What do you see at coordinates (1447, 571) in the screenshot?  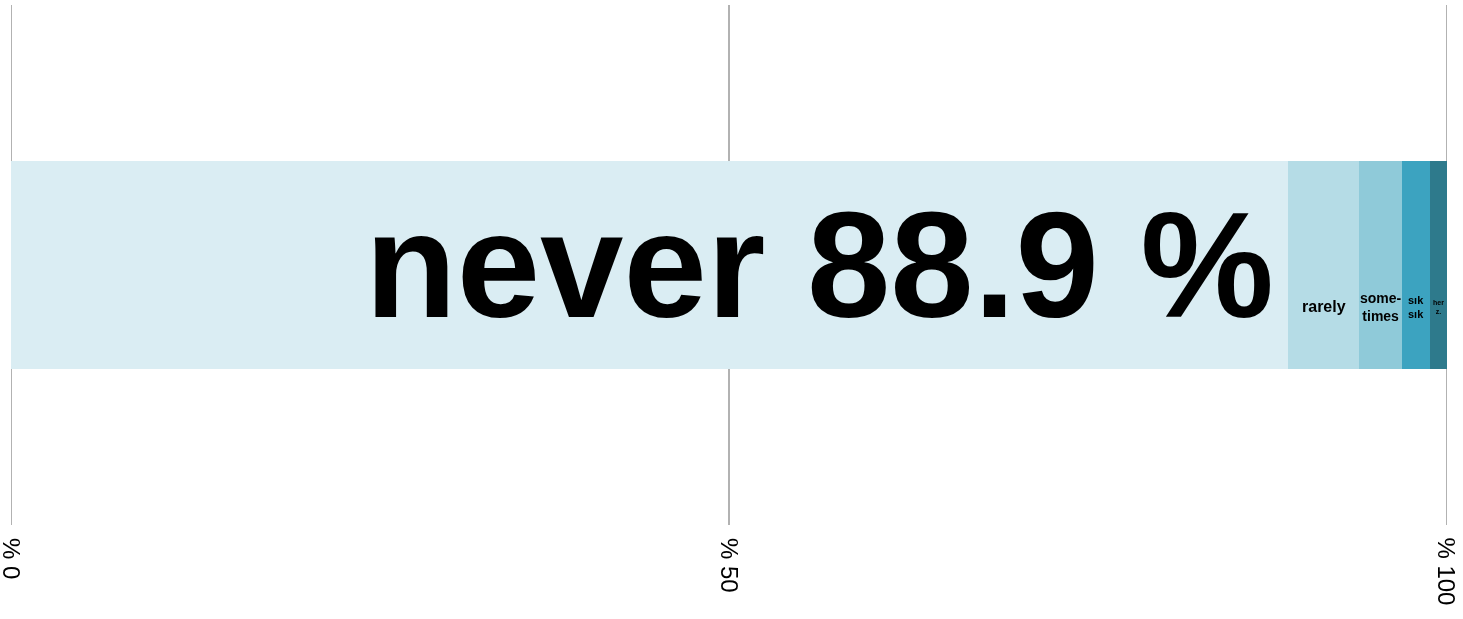 I see `x-tick-label: % 100` at bounding box center [1447, 571].